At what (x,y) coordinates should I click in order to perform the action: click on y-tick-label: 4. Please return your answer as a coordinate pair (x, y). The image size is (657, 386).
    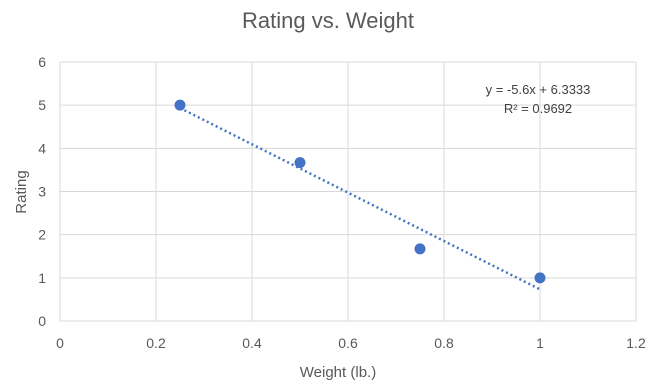
    Looking at the image, I should click on (42, 148).